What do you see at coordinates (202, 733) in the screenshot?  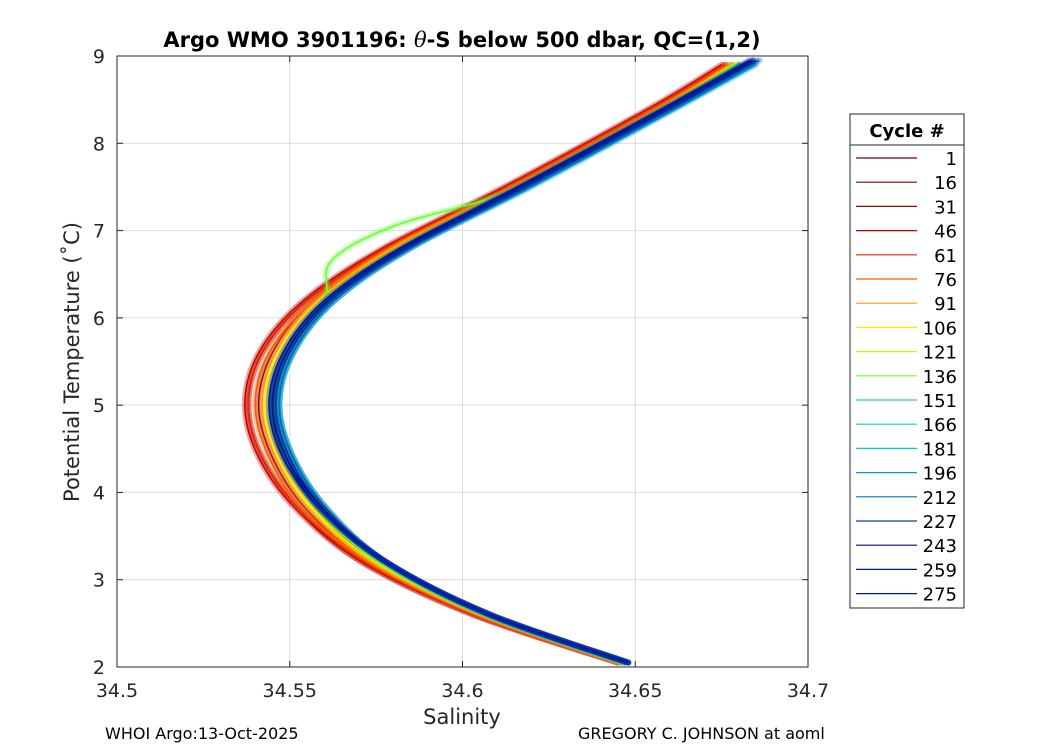 I see `footer-left-credit: WHOI Argo:13-Oct-2025` at bounding box center [202, 733].